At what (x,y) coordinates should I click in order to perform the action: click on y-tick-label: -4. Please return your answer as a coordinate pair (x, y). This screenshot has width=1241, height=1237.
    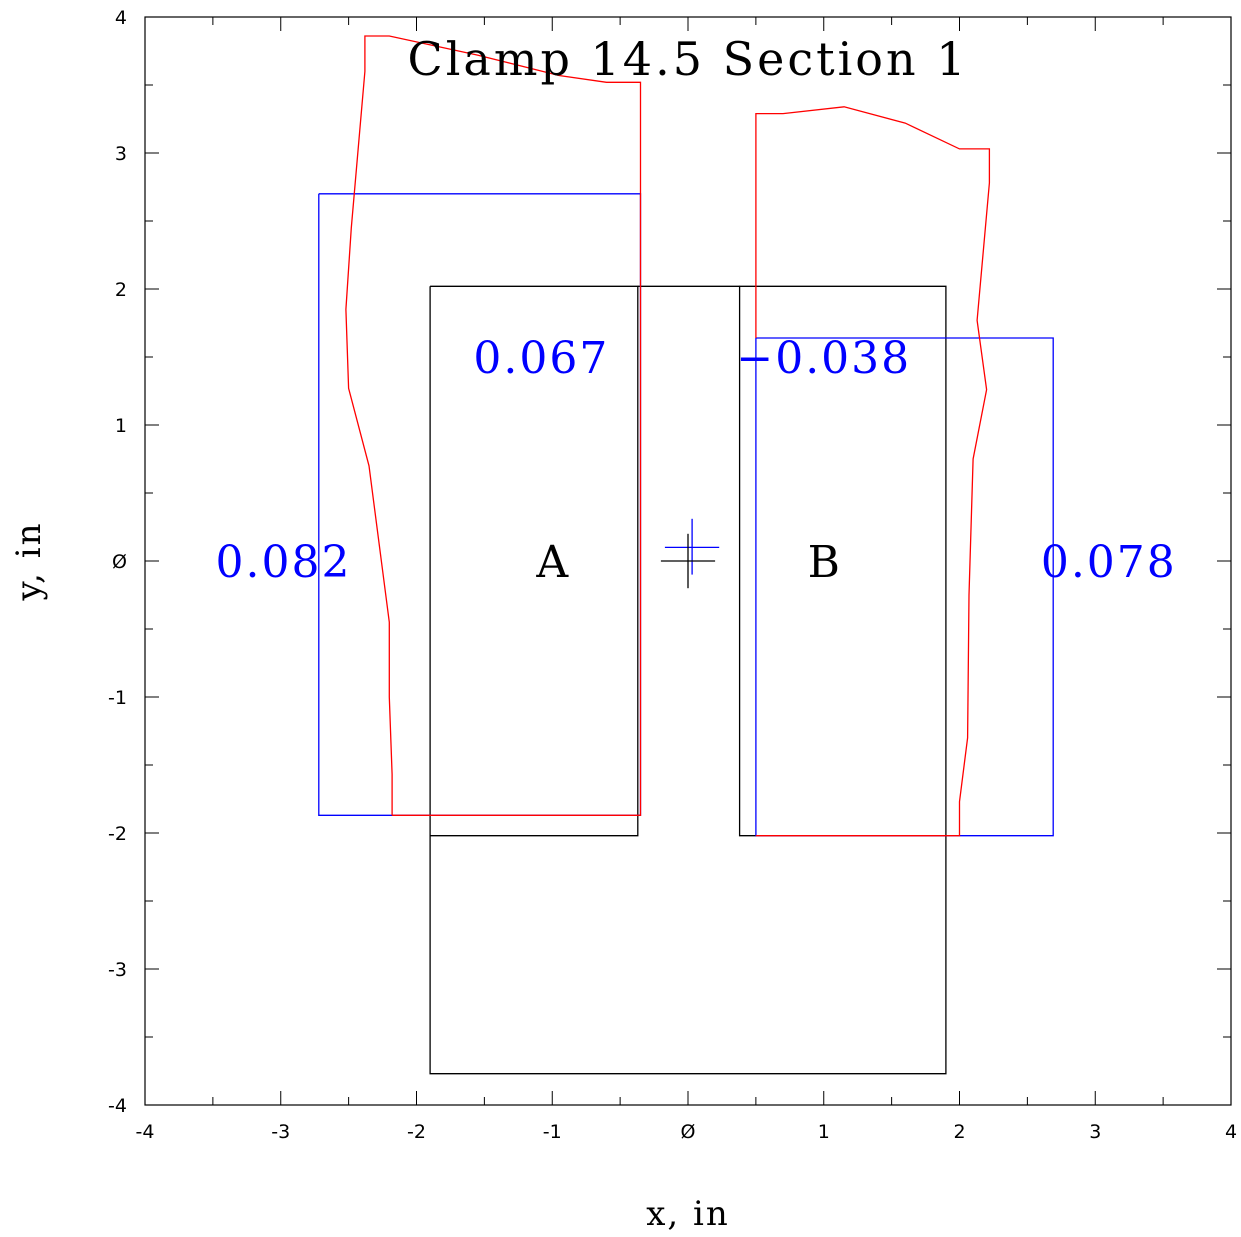
    Looking at the image, I should click on (117, 1106).